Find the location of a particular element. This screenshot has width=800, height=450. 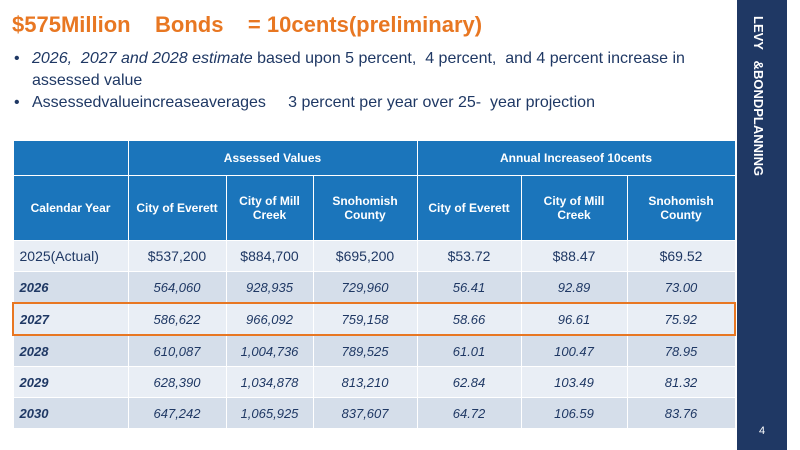

table-cell: 83.76 is located at coordinates (681, 413).